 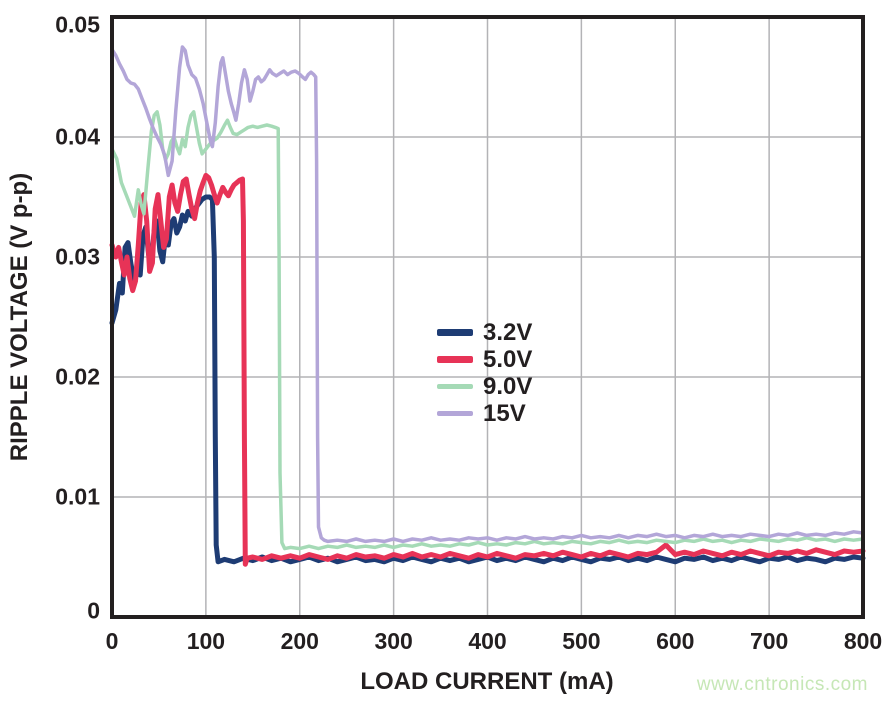 I want to click on x-tick-label-400: 400, so click(x=487, y=641).